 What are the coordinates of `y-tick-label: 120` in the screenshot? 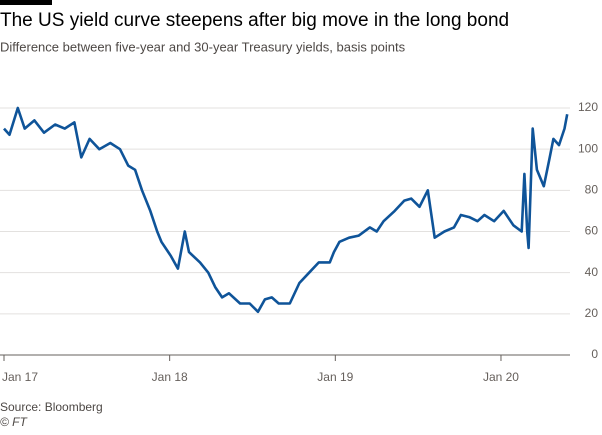 It's located at (588, 107).